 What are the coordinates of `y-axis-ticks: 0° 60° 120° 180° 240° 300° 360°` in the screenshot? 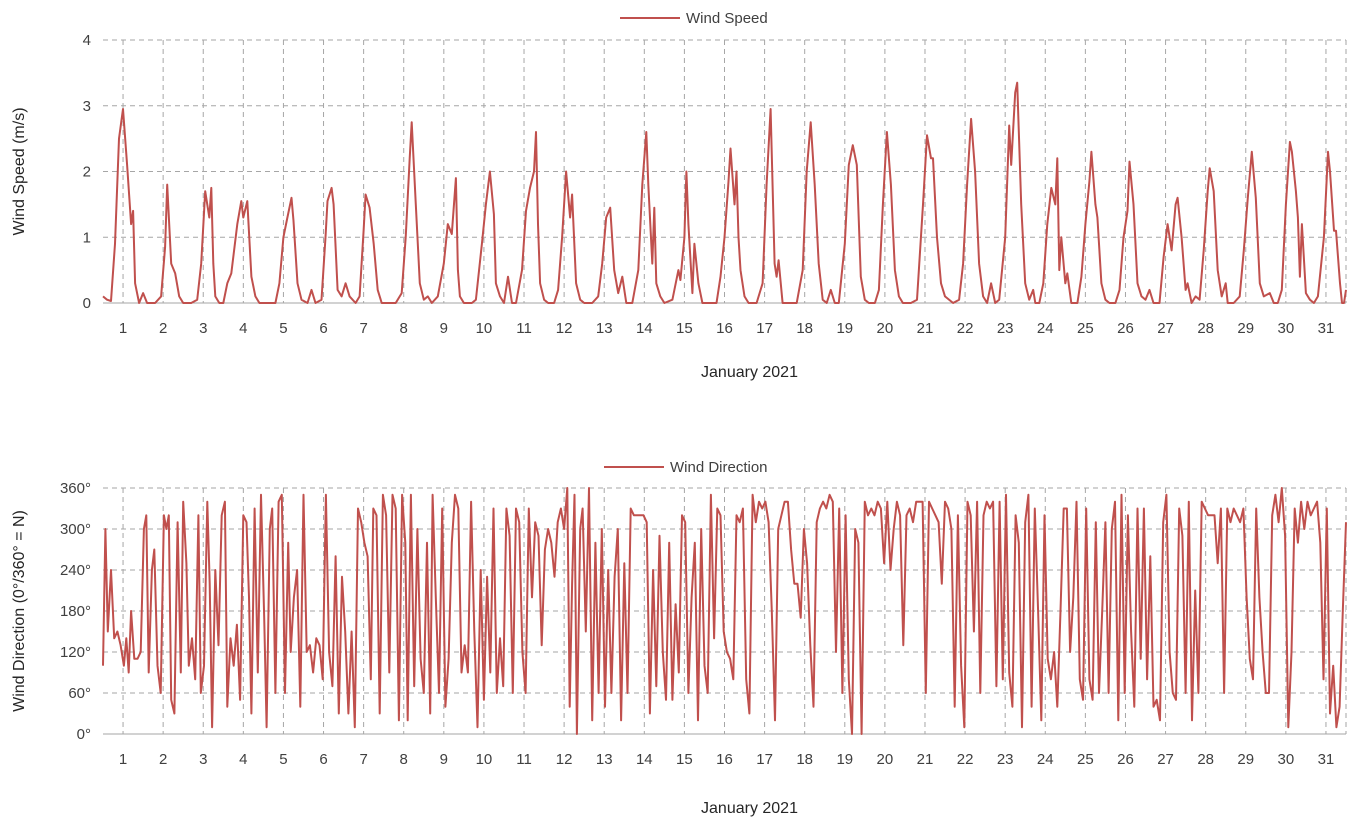 It's located at (75, 611).